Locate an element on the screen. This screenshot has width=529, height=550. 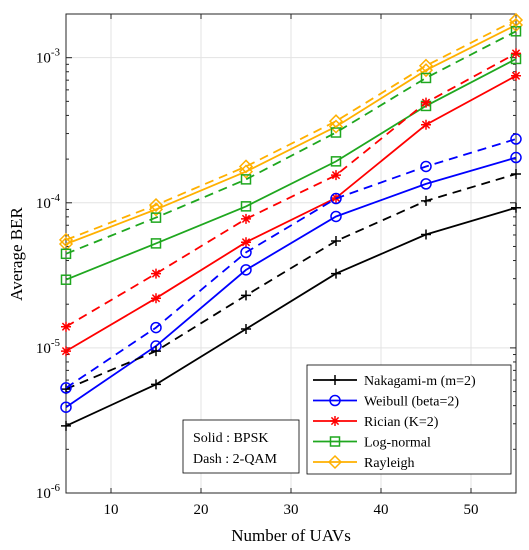
legend-label: Nakagami-m (m=2) is located at coordinates (420, 381).